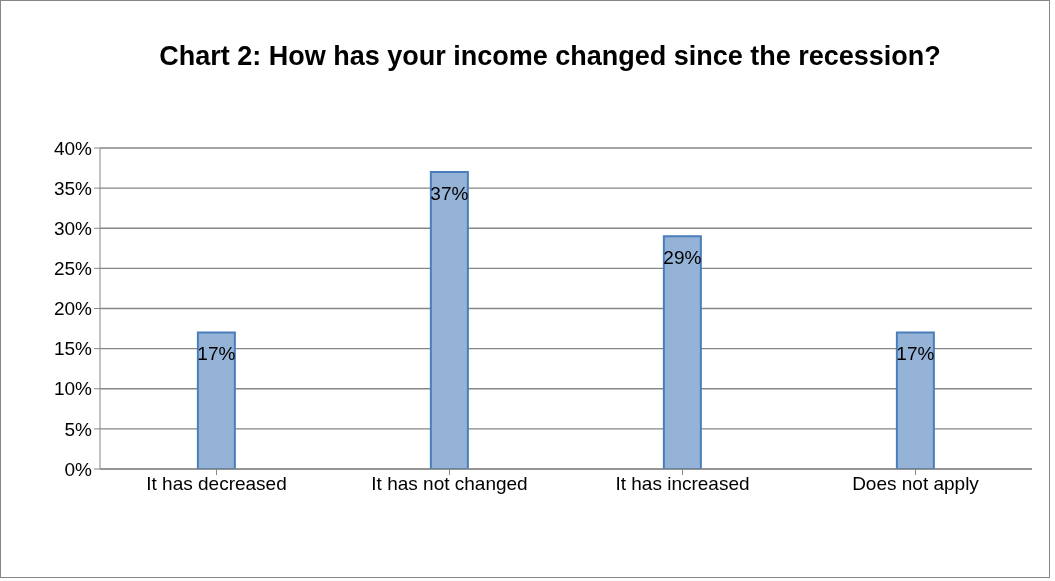 The image size is (1055, 581). I want to click on x-tick-label: It has not changed, so click(449, 484).